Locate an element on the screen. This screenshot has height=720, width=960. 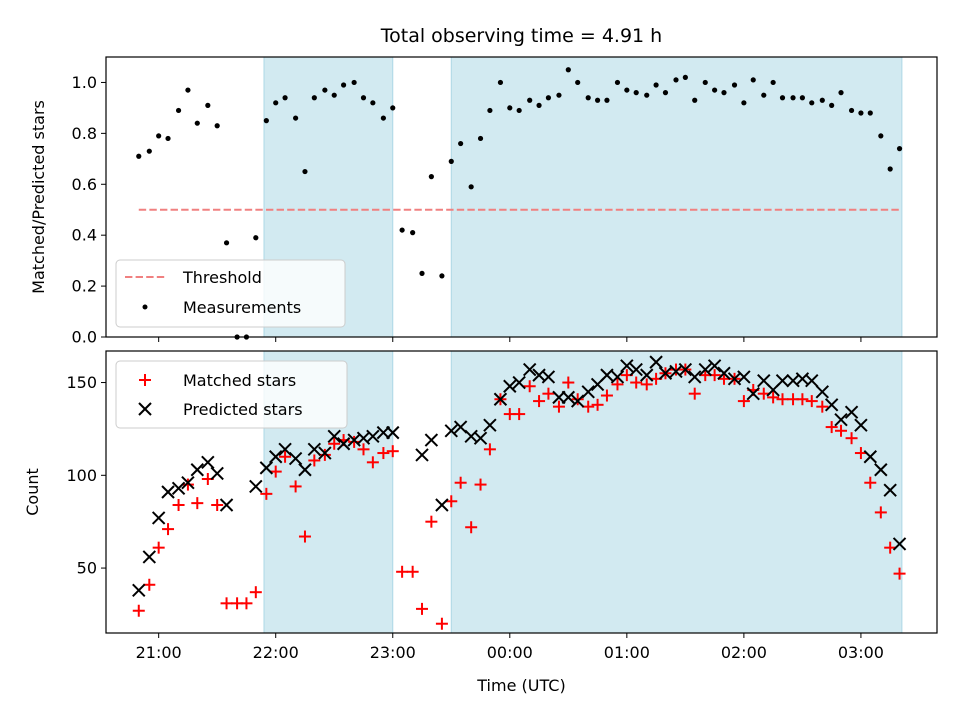
top-y-tick-label: 1.0 is located at coordinates (84, 82).